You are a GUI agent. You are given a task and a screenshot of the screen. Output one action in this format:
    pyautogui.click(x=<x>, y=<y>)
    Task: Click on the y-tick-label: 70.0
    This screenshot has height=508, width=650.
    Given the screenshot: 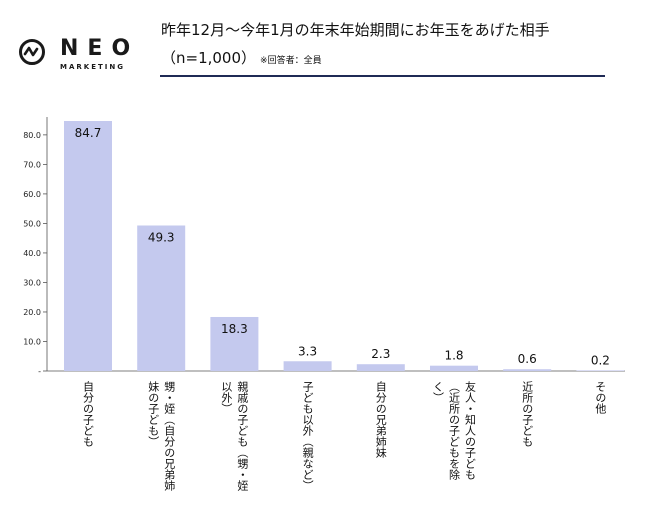 What is the action you would take?
    pyautogui.click(x=32, y=164)
    